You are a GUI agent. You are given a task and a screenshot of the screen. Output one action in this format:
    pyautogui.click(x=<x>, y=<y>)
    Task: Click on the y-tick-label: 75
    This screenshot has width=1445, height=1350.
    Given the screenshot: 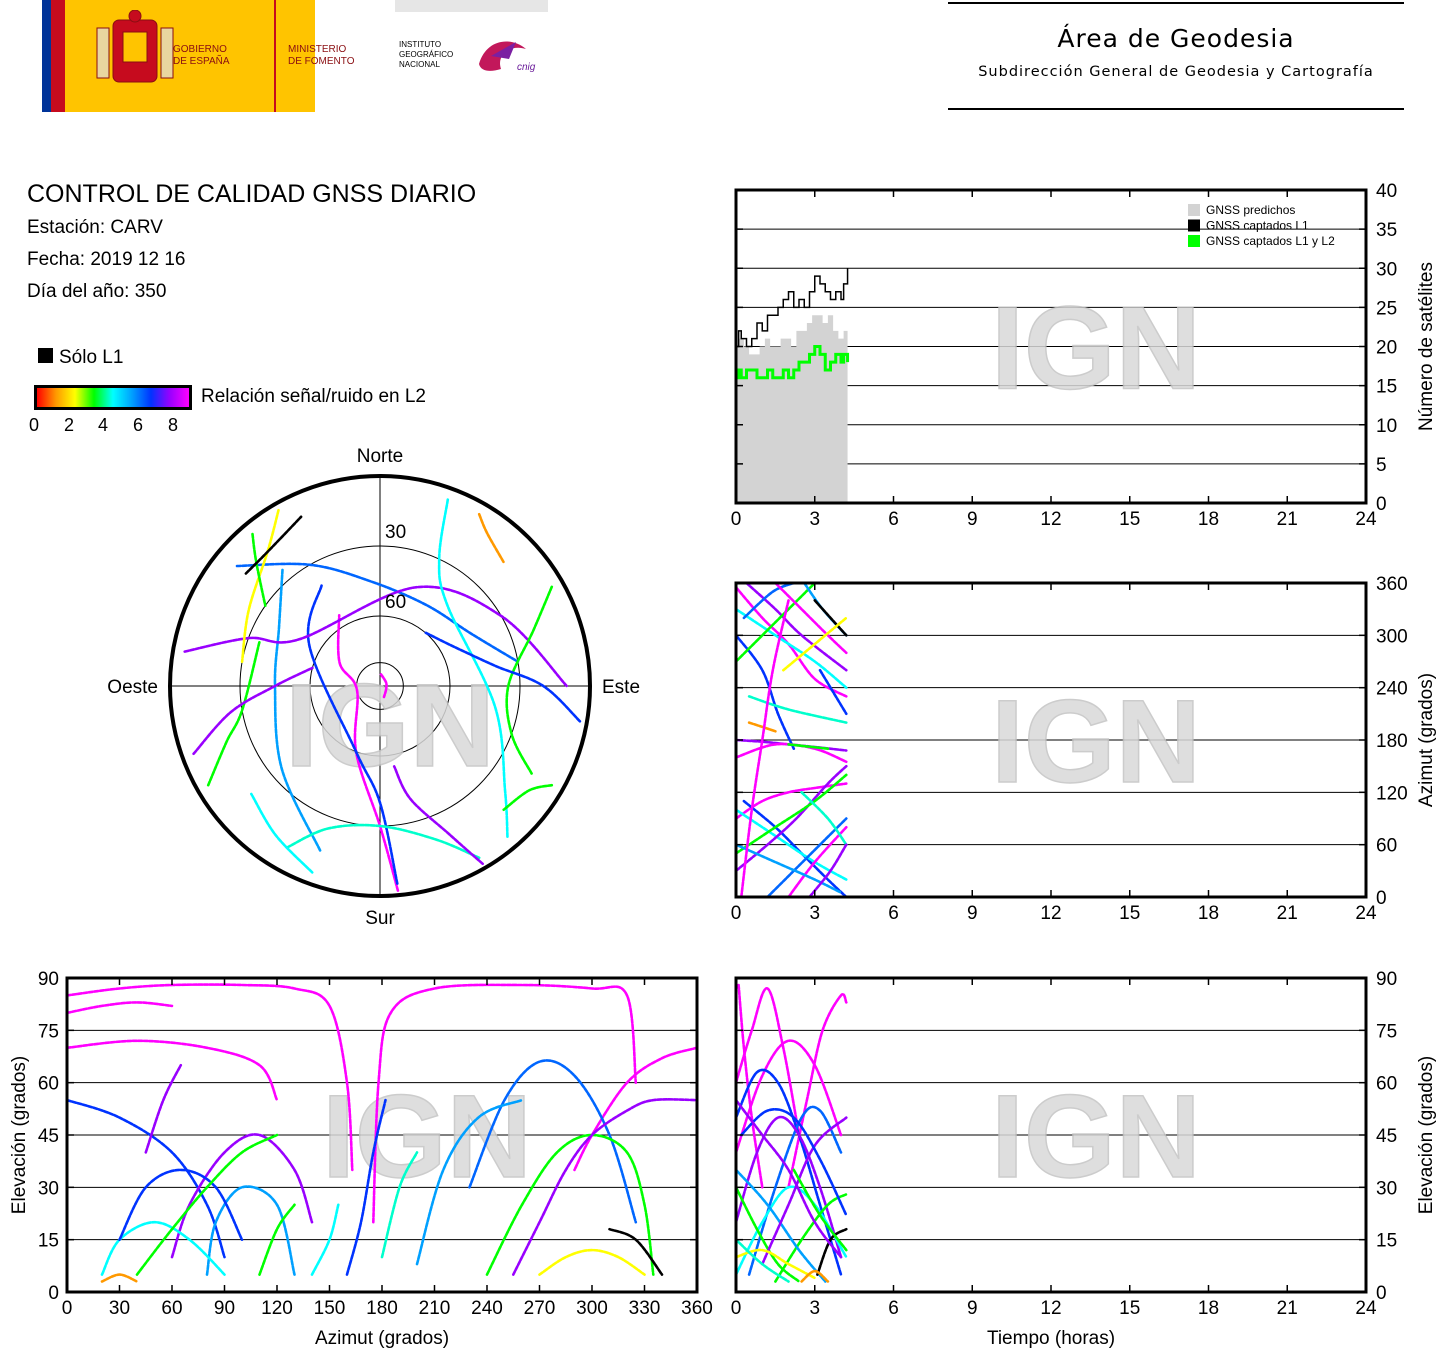 What is the action you would take?
    pyautogui.click(x=1386, y=1031)
    